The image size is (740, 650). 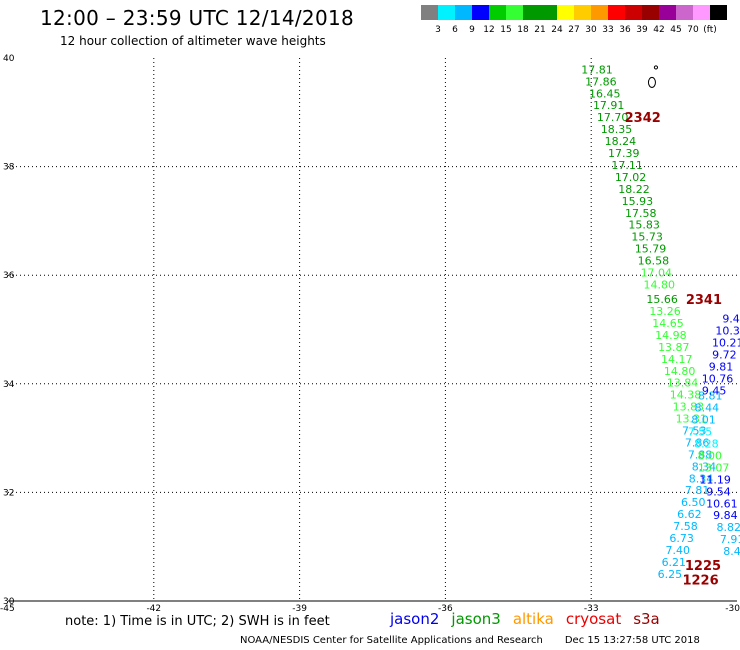 I want to click on wave-height-label: 15.66, so click(x=662, y=299).